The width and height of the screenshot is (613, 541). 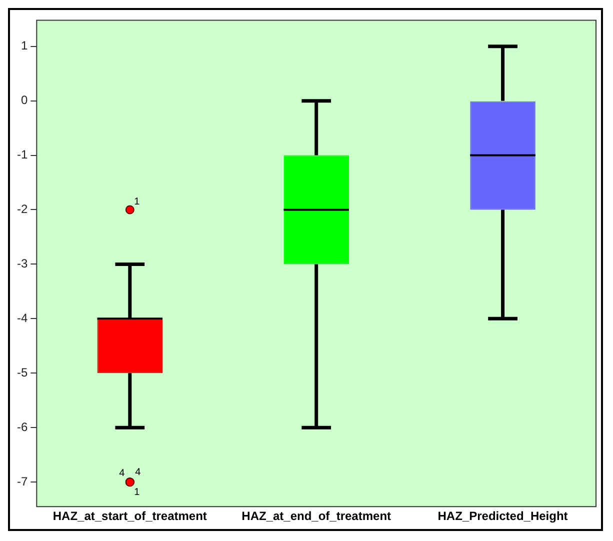 What do you see at coordinates (22, 481) in the screenshot?
I see `y-tick-label: -7` at bounding box center [22, 481].